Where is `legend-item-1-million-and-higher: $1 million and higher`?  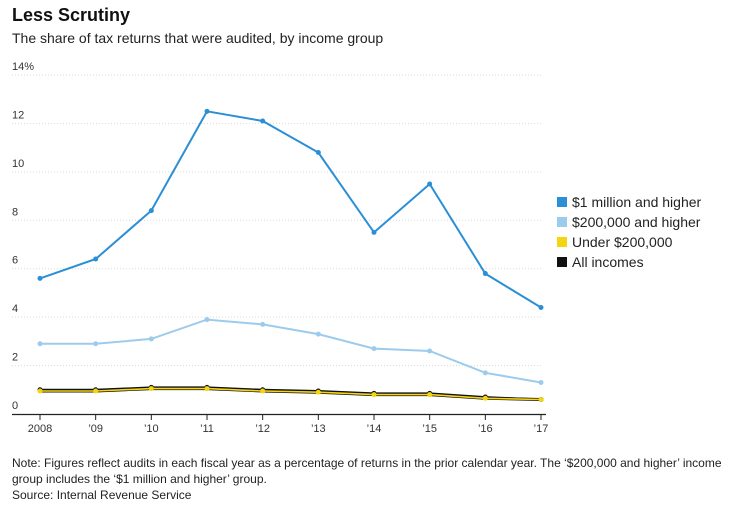
legend-item-1-million-and-higher: $1 million and higher is located at coordinates (629, 202).